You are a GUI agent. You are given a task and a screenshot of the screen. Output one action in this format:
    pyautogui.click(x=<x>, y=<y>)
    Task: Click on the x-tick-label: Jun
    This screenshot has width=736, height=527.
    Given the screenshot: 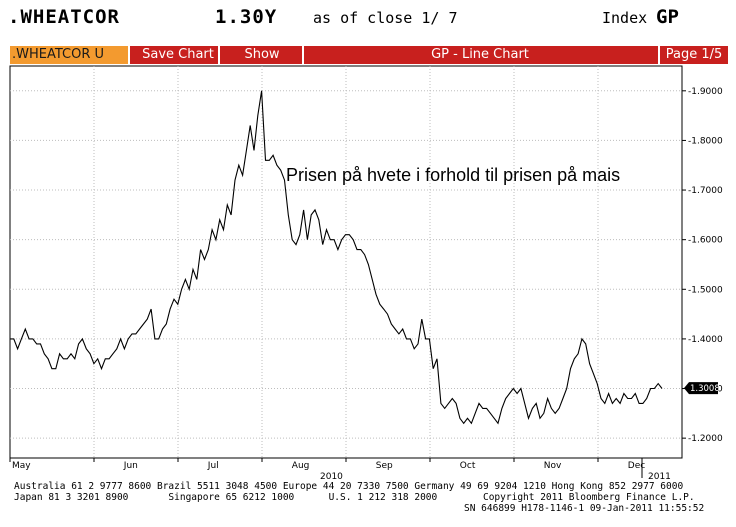 What is the action you would take?
    pyautogui.click(x=130, y=466)
    